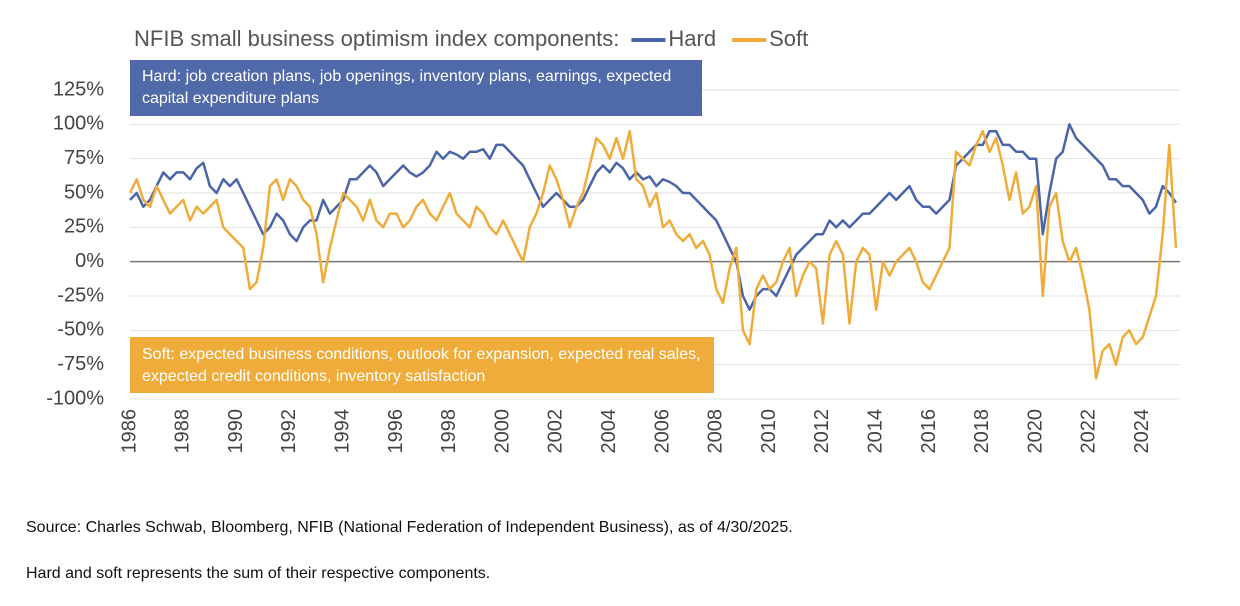 This screenshot has height=606, width=1240. Describe the element at coordinates (75, 398) in the screenshot. I see `y-tick-label: -100%` at that location.